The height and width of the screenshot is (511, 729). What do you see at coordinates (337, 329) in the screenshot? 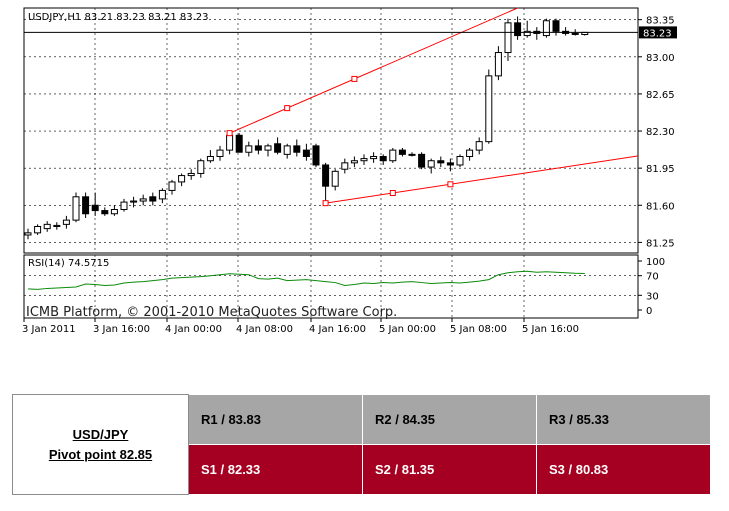
I see `time-tick-label: 4 Jan 16:00` at bounding box center [337, 329].